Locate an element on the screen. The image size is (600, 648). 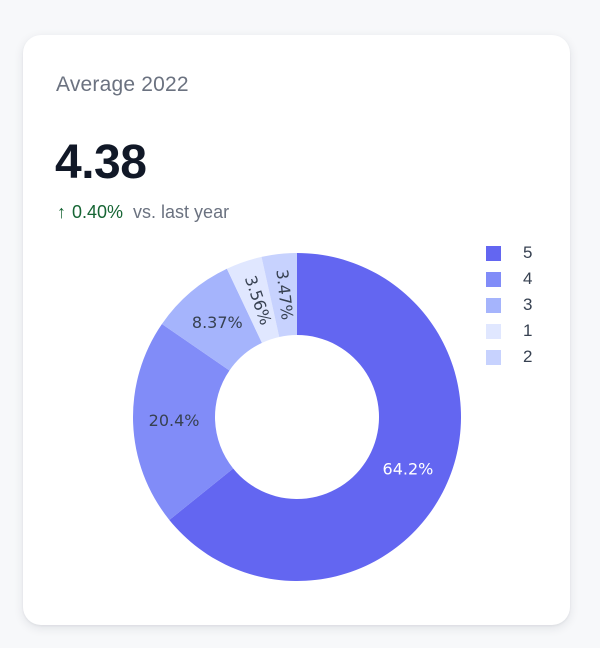
delta-percent: 0.40% is located at coordinates (98, 212).